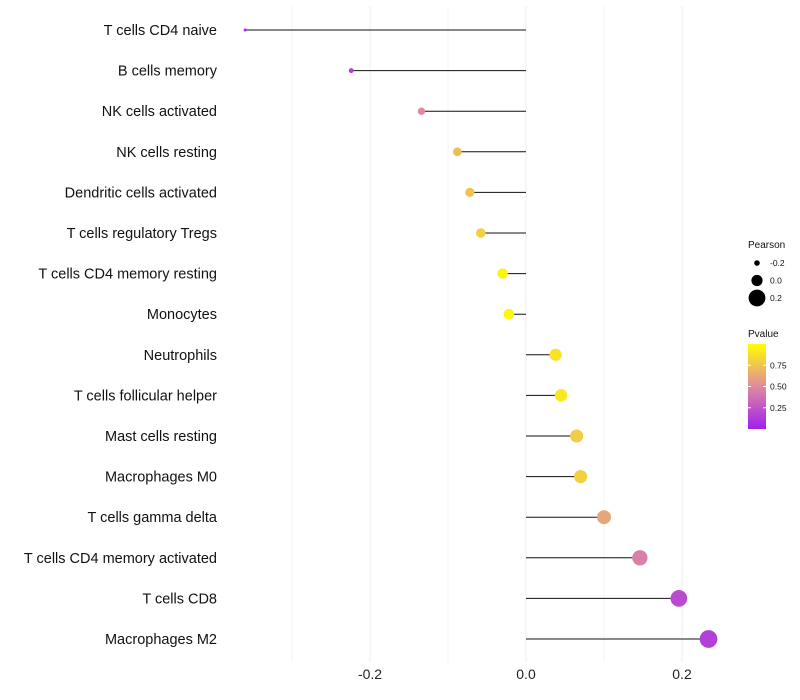 The height and width of the screenshot is (700, 800). What do you see at coordinates (168, 72) in the screenshot?
I see `category-label-b-cells-memory: B cells memory` at bounding box center [168, 72].